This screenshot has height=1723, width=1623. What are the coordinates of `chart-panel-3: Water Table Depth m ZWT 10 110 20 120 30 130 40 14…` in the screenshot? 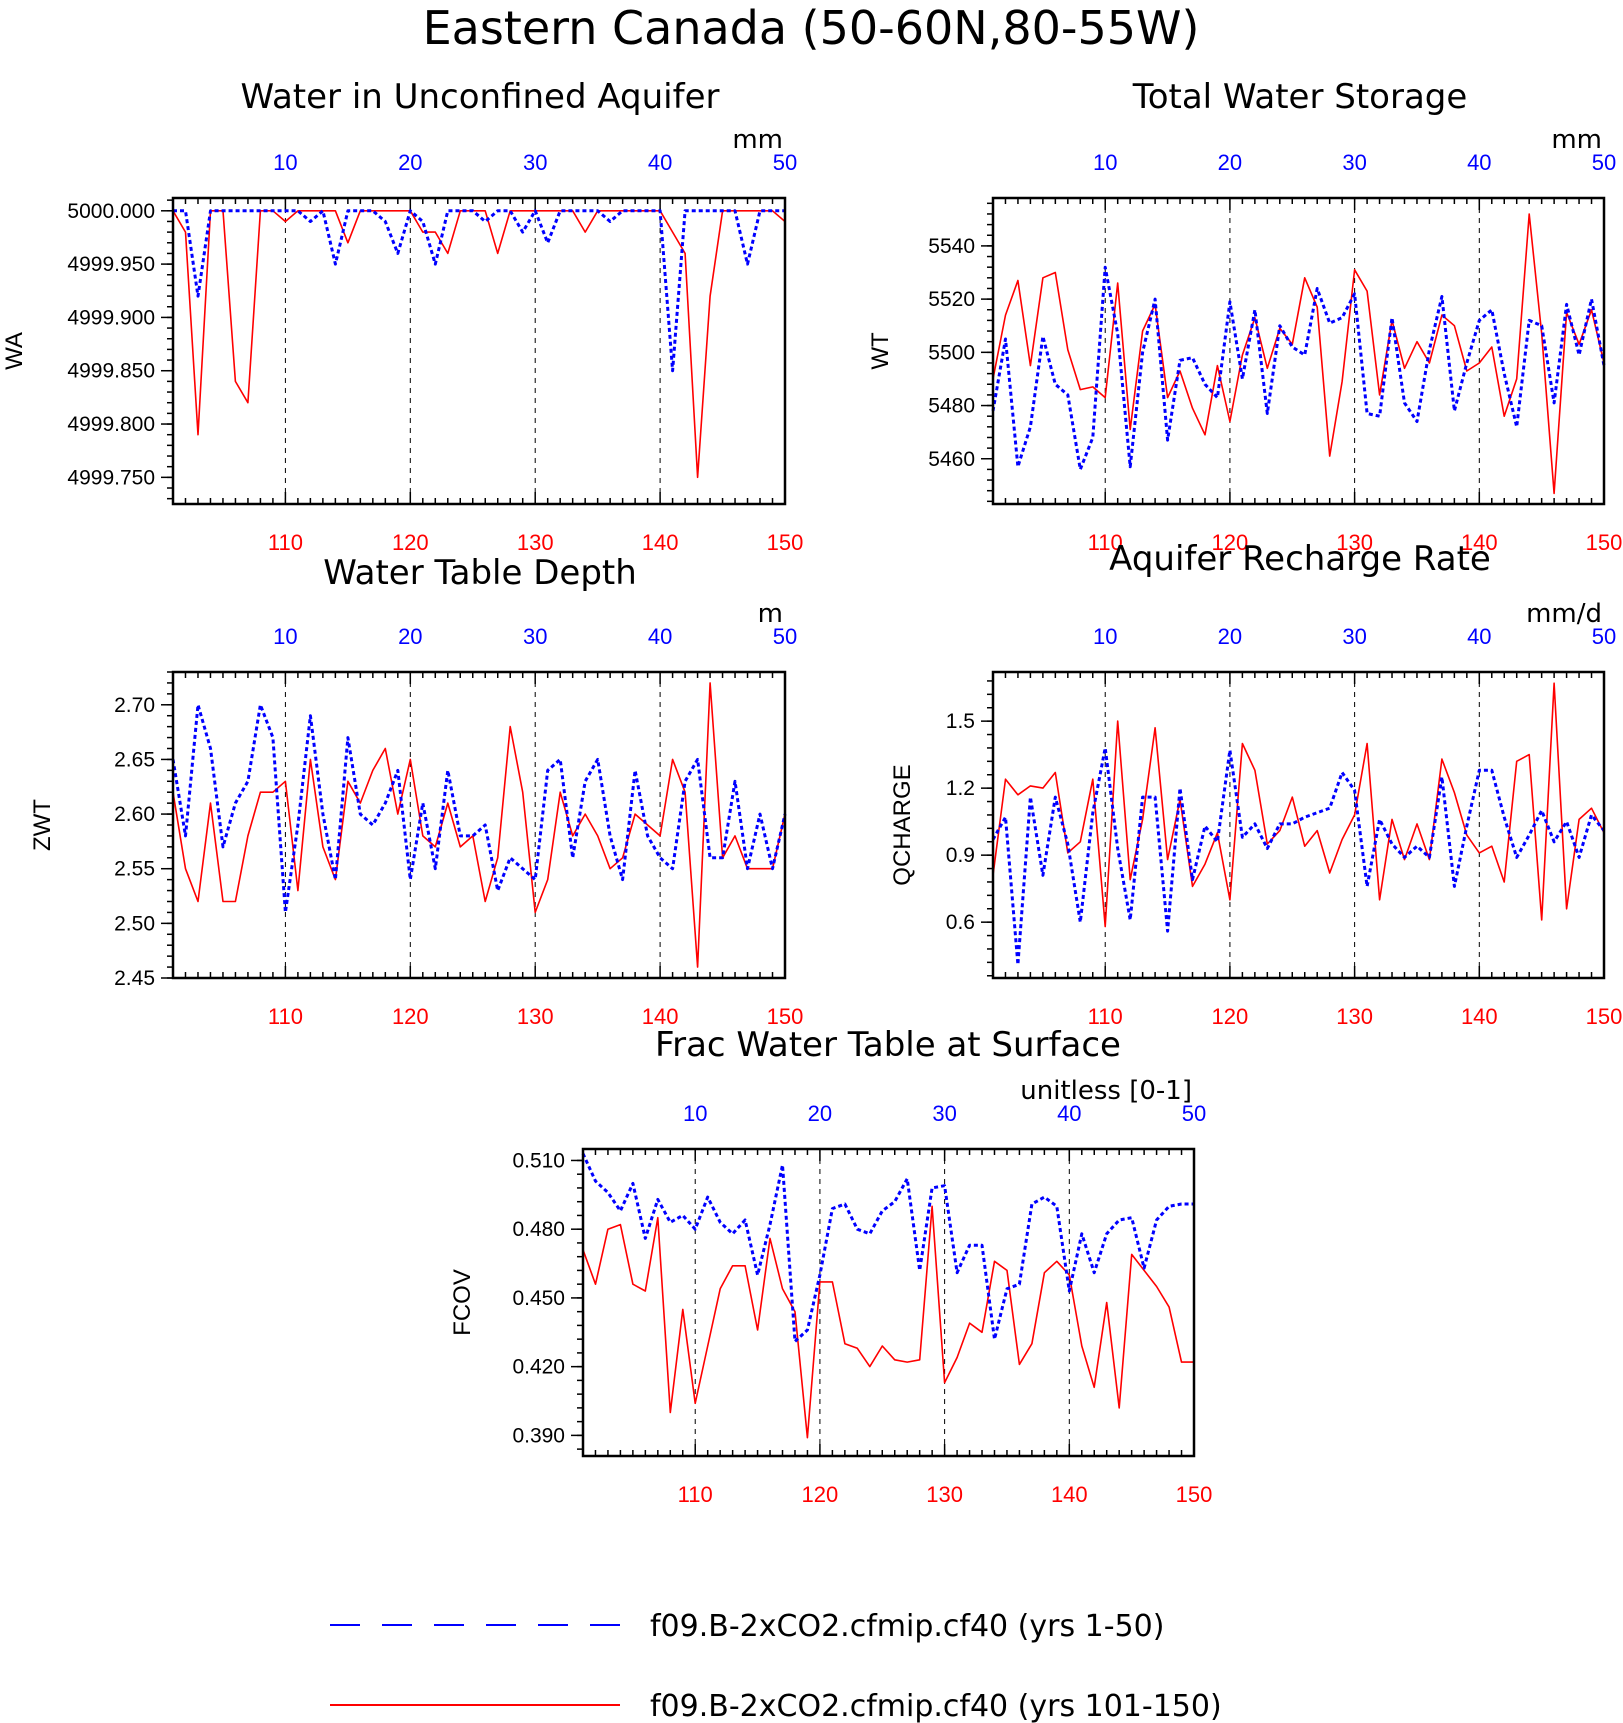 It's located at (416, 791).